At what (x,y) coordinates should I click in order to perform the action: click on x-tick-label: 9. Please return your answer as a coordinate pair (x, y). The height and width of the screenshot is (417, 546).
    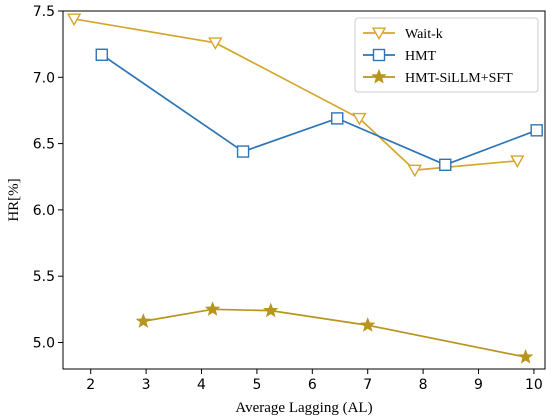
    Looking at the image, I should click on (478, 385).